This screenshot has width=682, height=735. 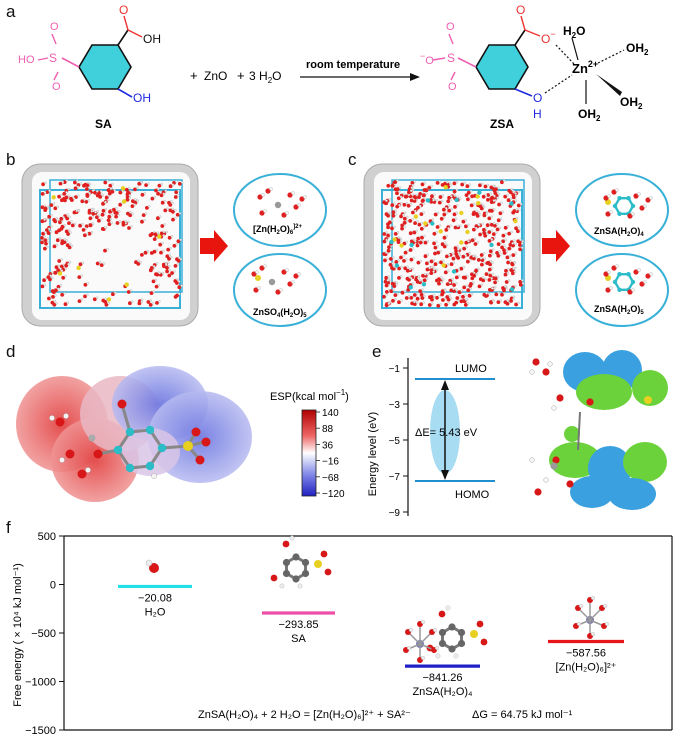 I want to click on orbital-atoms, so click(x=590, y=427).